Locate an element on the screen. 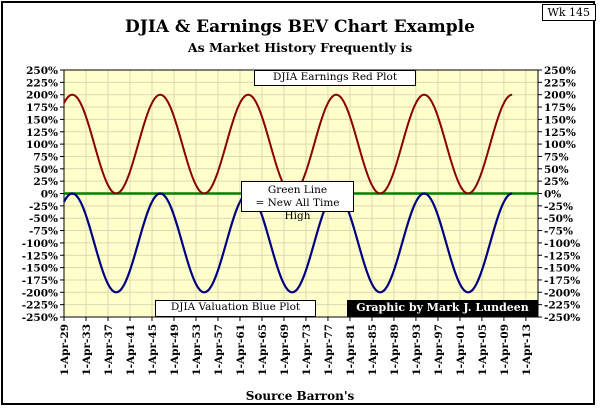 The width and height of the screenshot is (600, 410). x-tick-label: 1-Apr-37 is located at coordinates (109, 350).